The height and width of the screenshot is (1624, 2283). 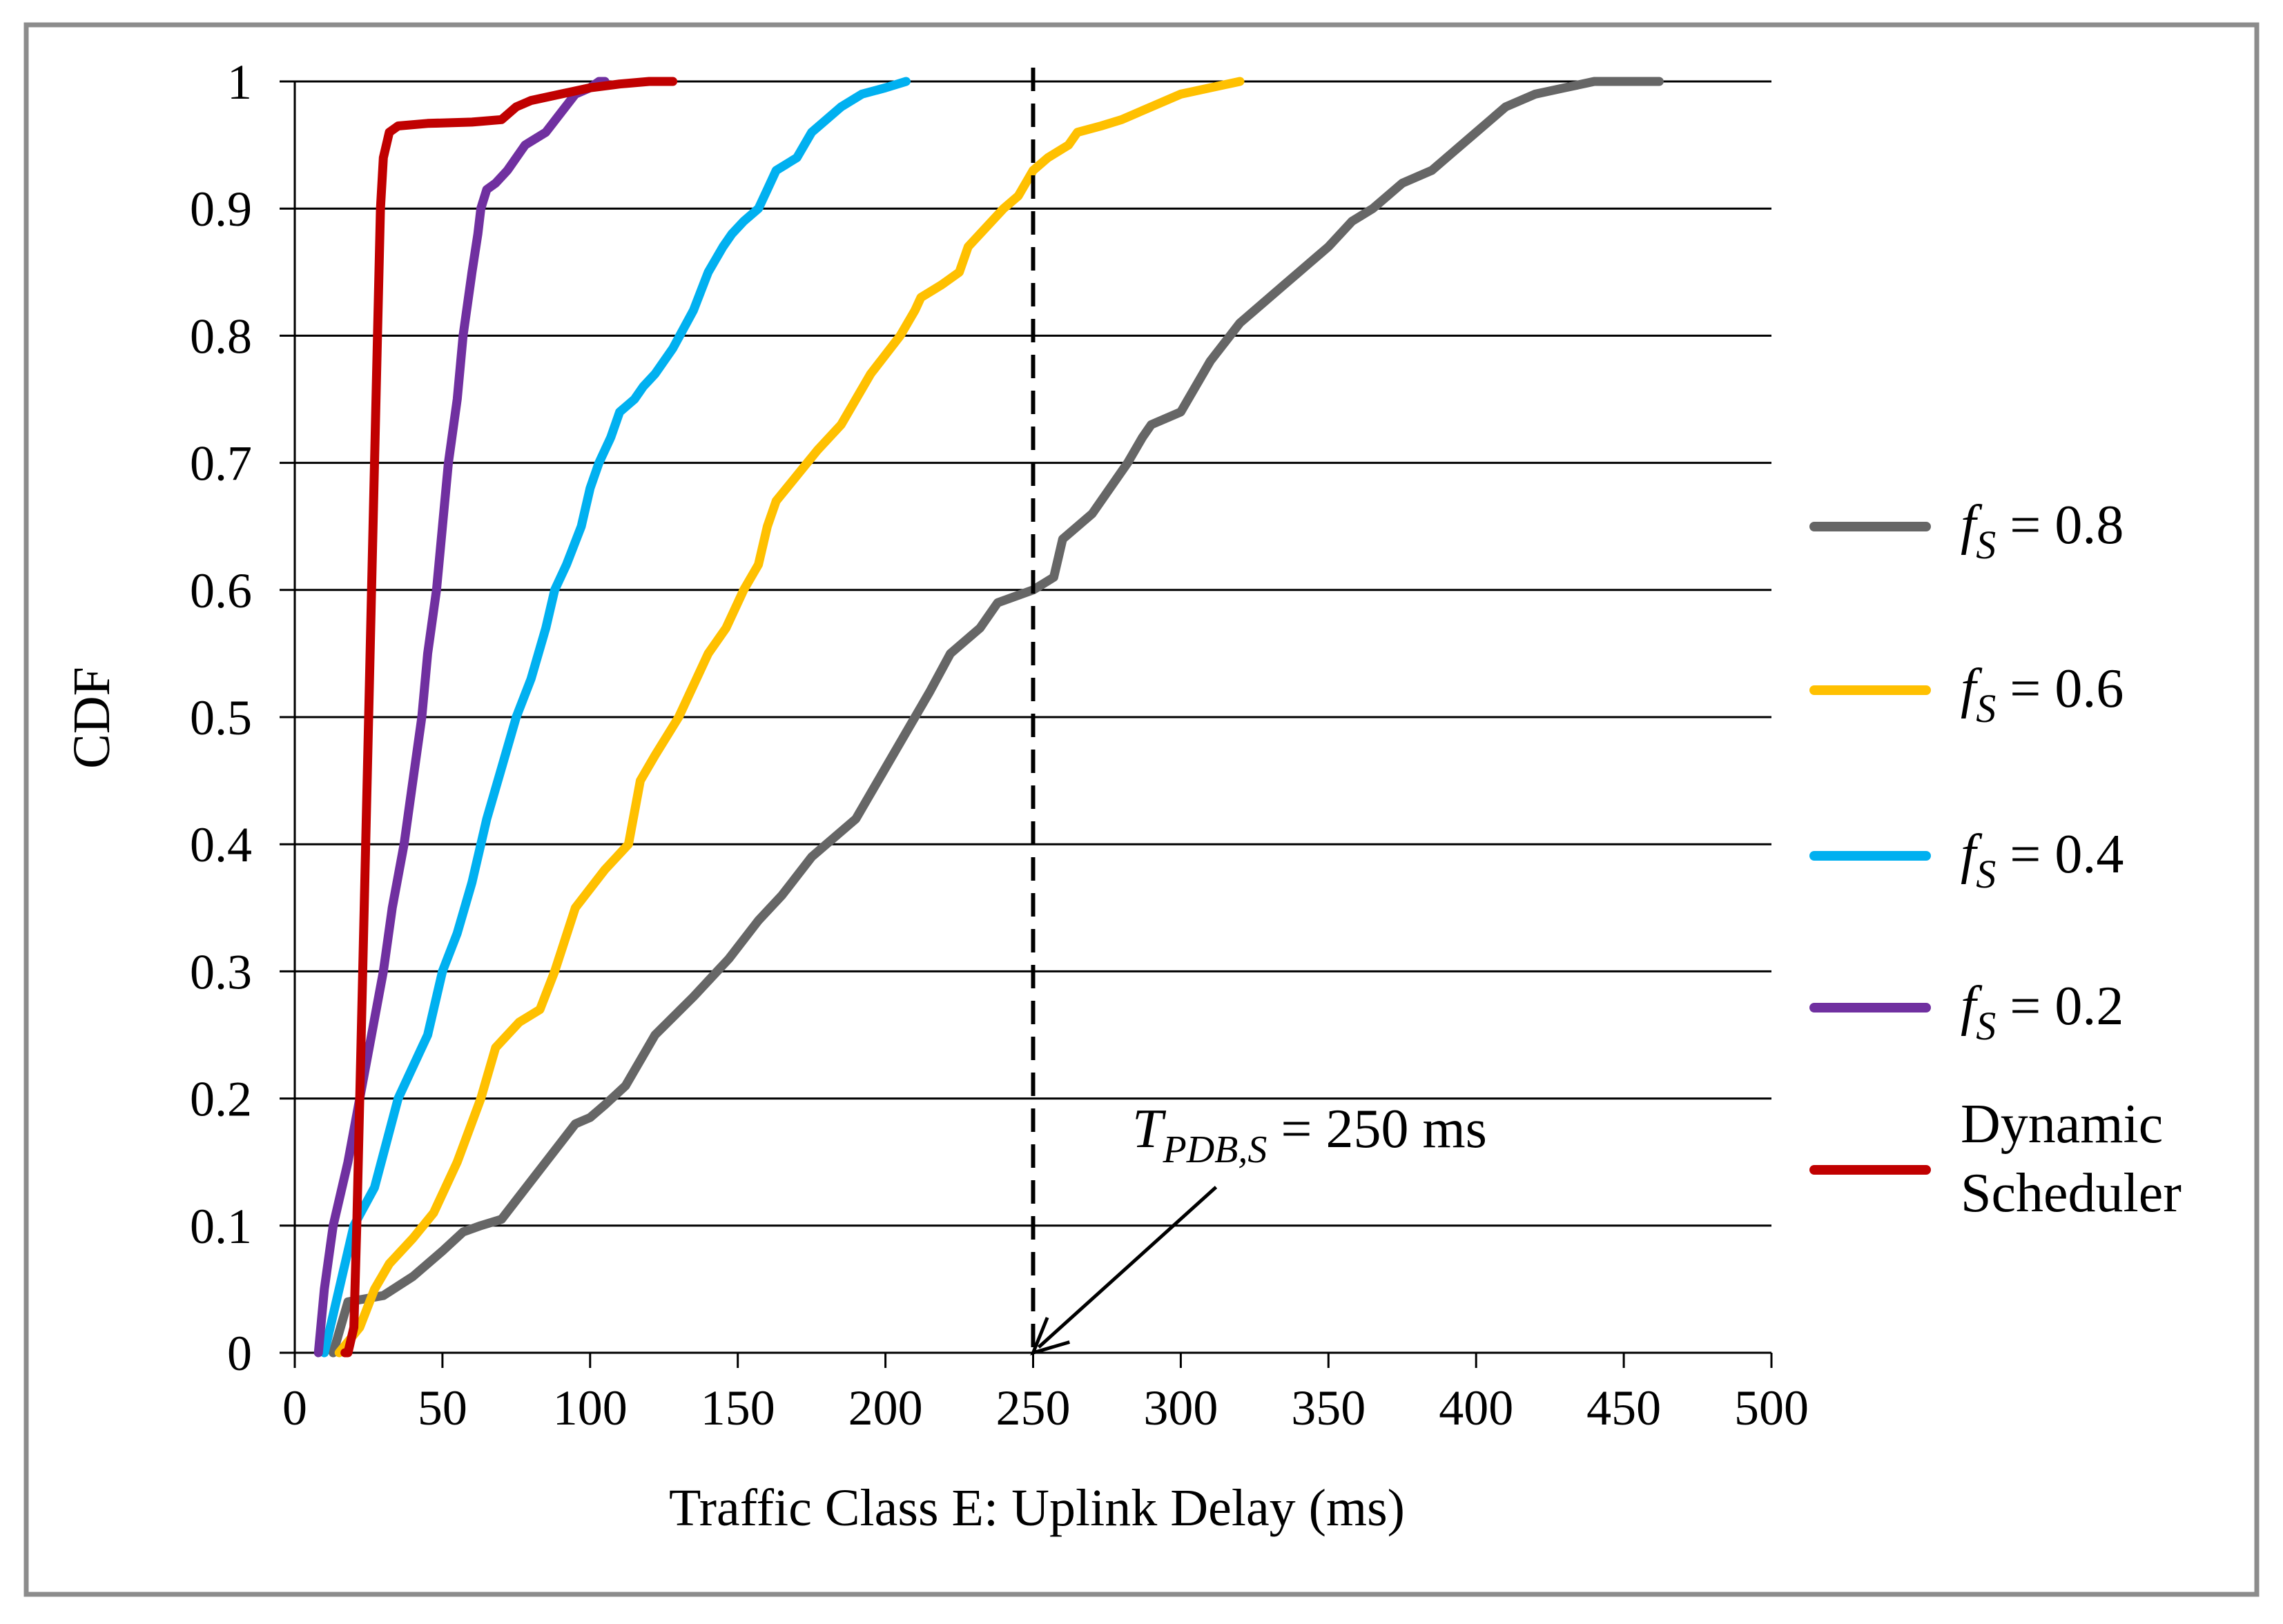 What do you see at coordinates (1149, 1130) in the screenshot?
I see `threshold-label-main: T` at bounding box center [1149, 1130].